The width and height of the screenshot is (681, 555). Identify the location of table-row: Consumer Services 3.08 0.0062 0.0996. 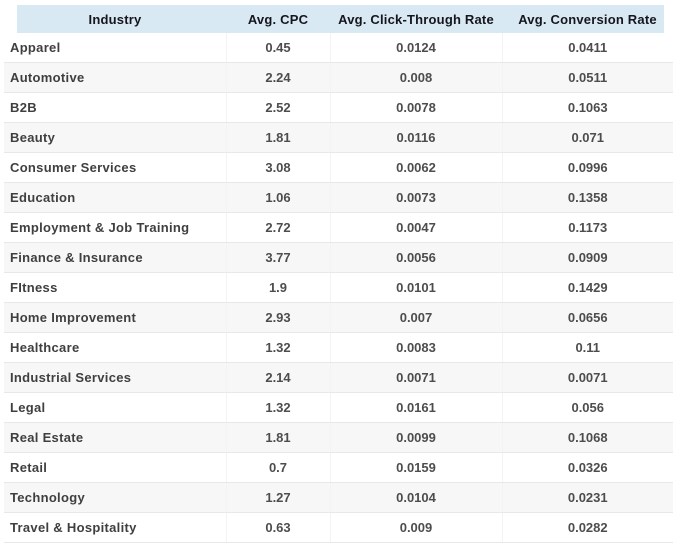
(338, 167).